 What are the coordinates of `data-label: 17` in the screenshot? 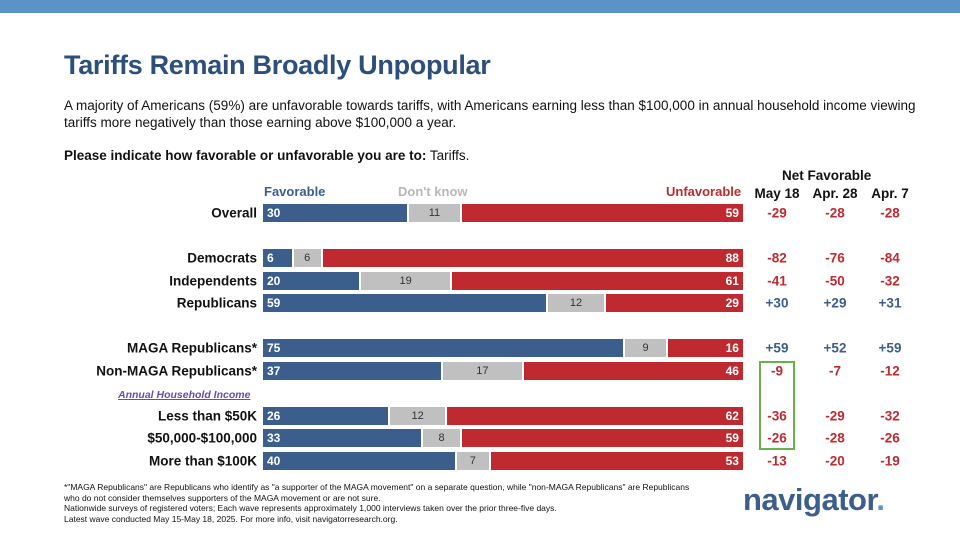 It's located at (482, 371).